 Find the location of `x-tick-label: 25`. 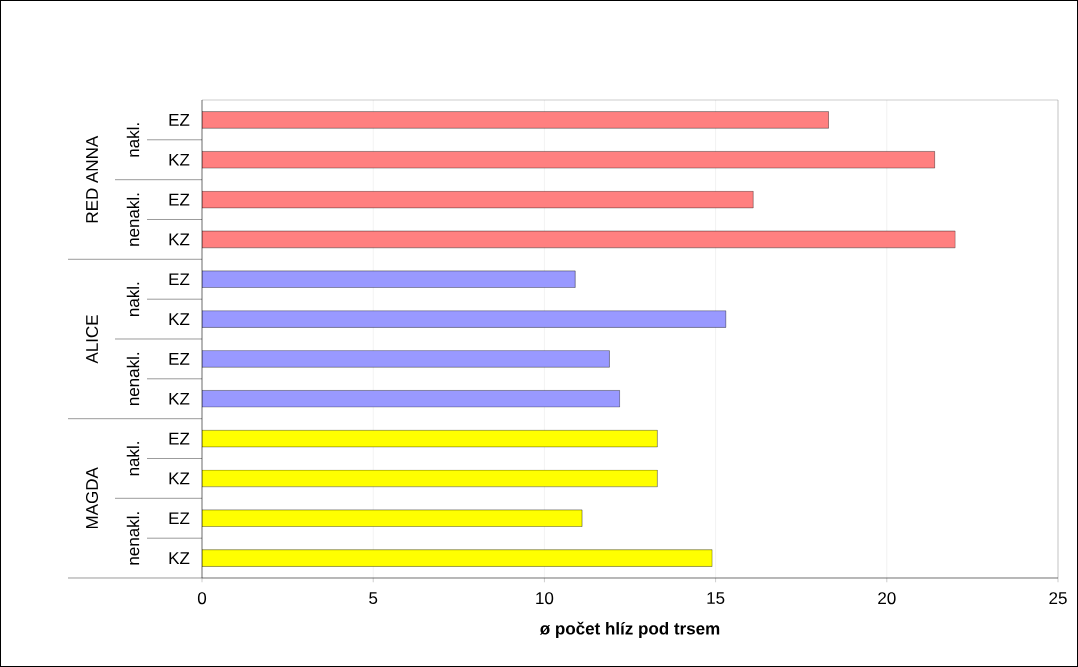

x-tick-label: 25 is located at coordinates (1058, 598).